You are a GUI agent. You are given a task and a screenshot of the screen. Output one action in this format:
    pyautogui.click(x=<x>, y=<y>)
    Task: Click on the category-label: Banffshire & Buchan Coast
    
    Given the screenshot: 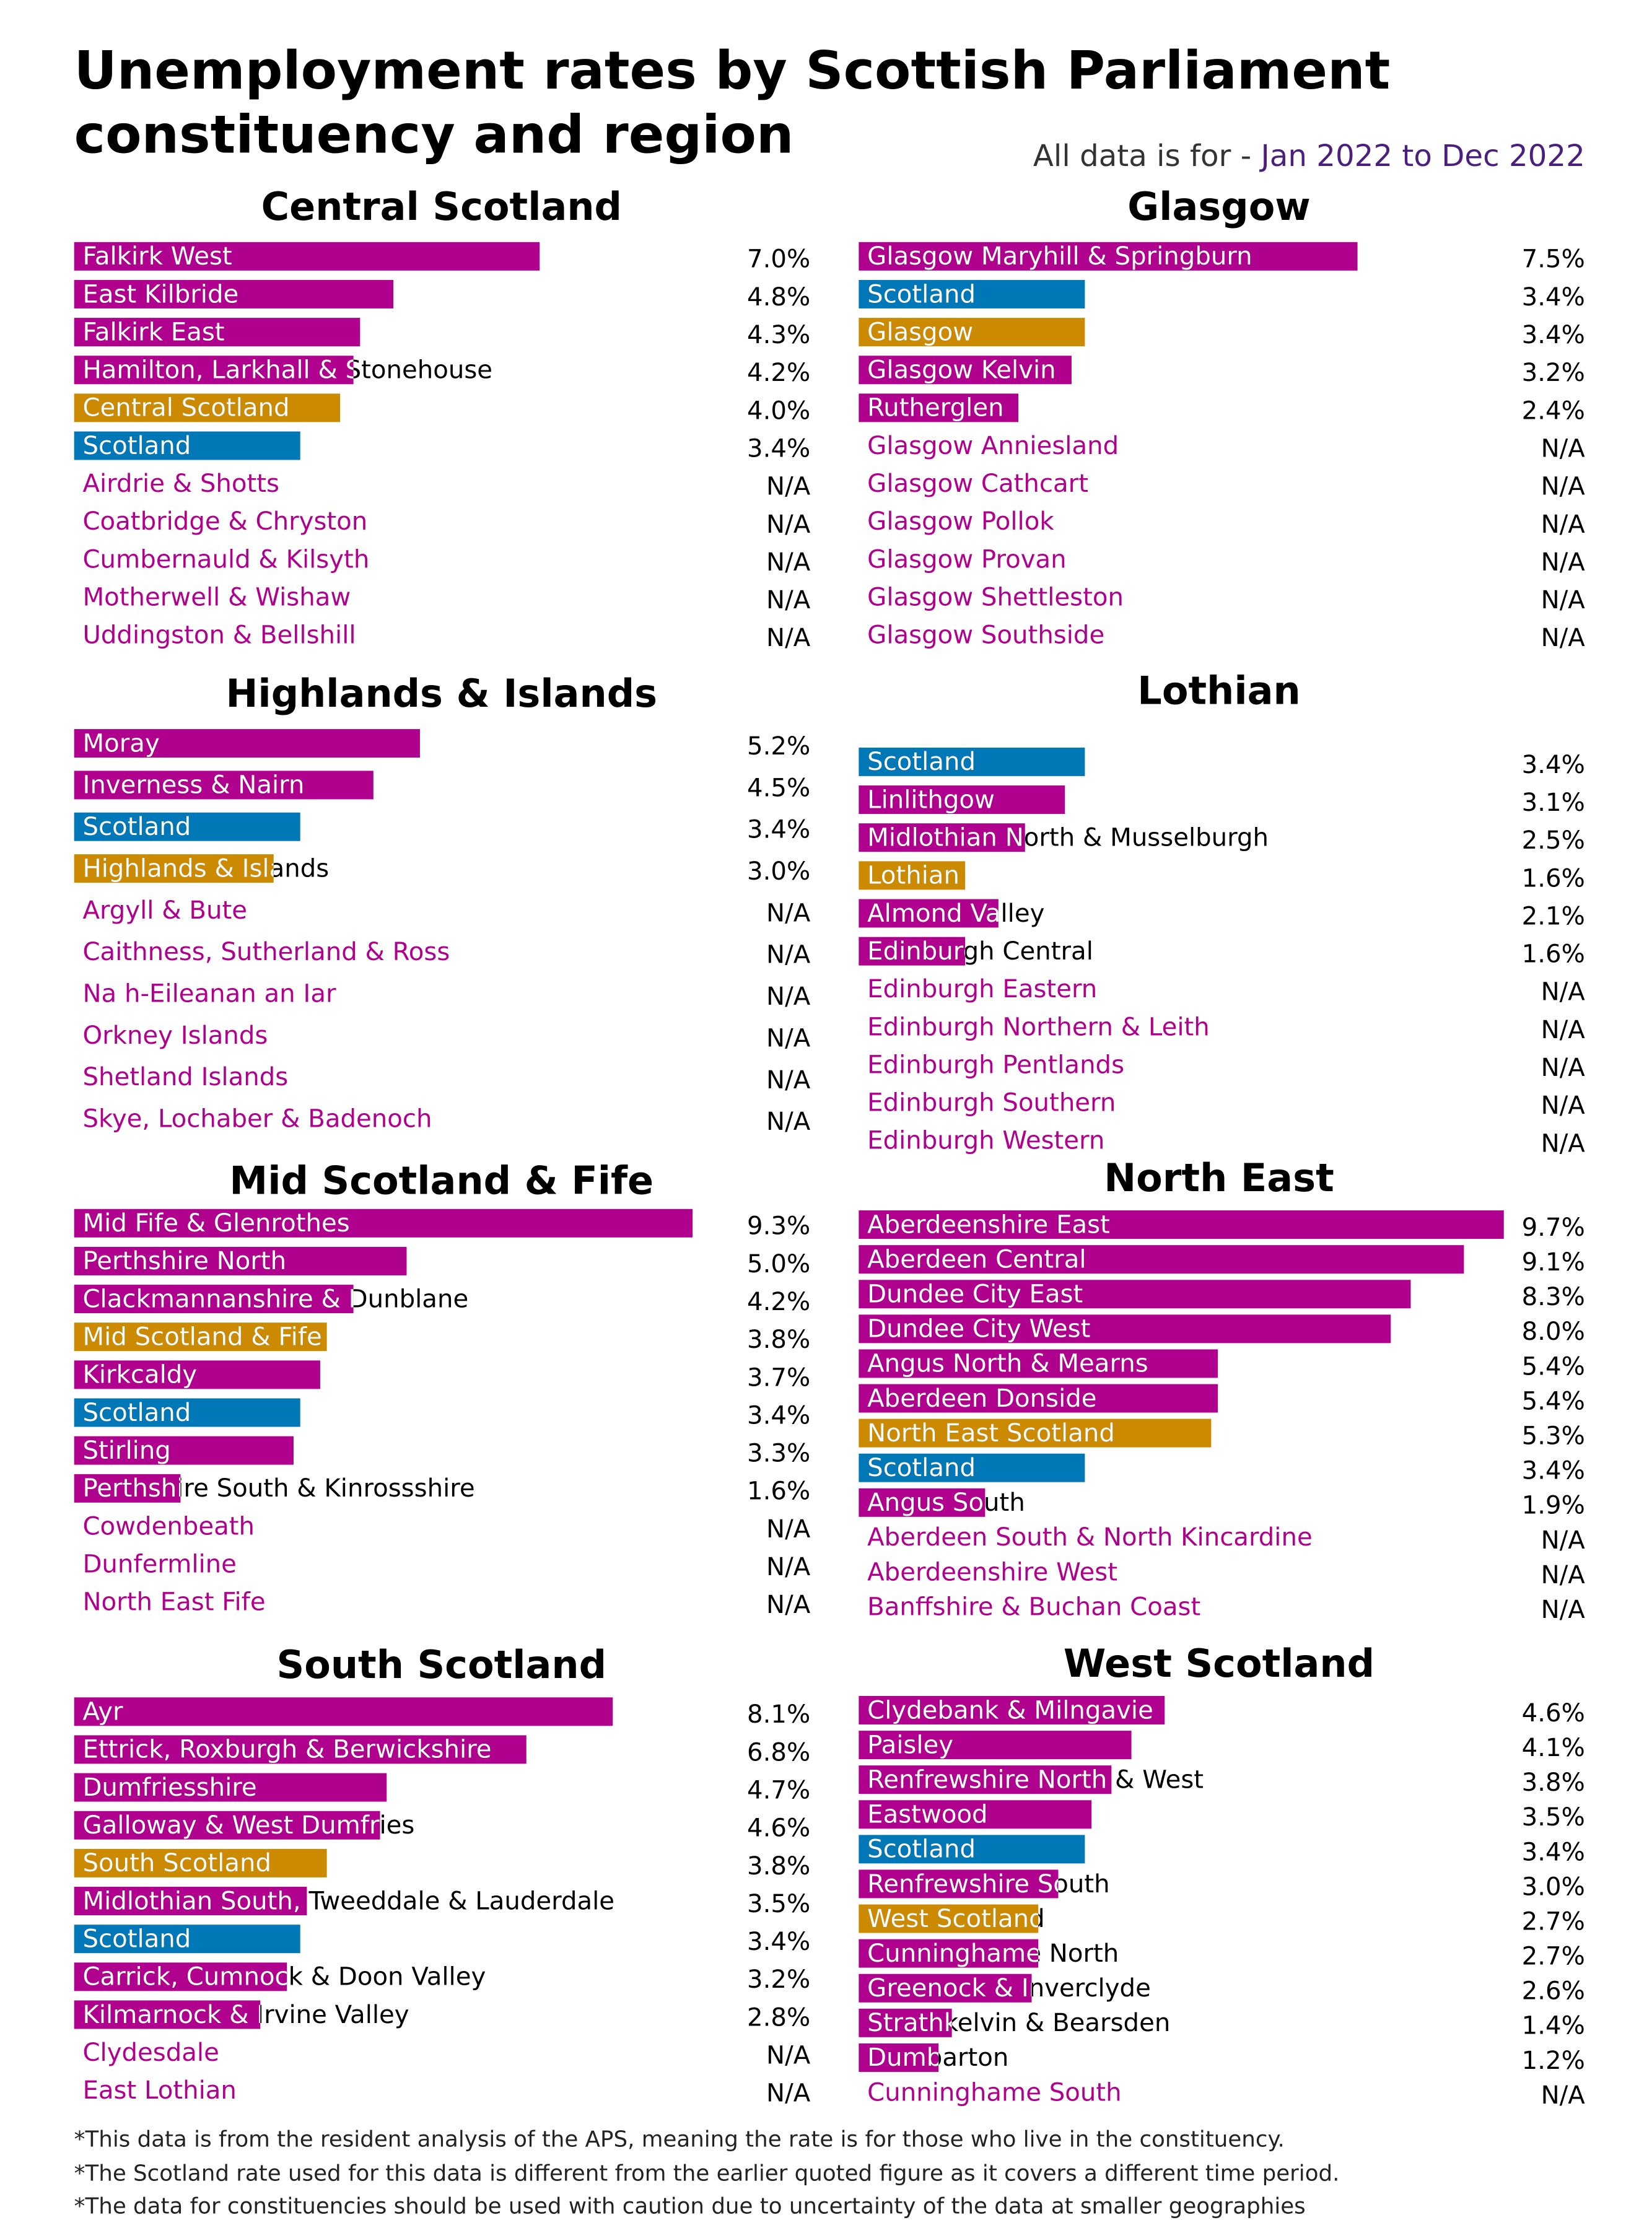 What is the action you would take?
    pyautogui.click(x=1033, y=1607)
    